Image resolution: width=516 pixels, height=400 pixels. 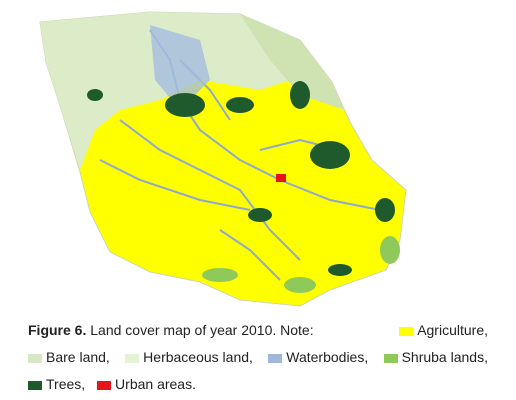 What do you see at coordinates (327, 357) in the screenshot?
I see `legend-label: Waterbodies,` at bounding box center [327, 357].